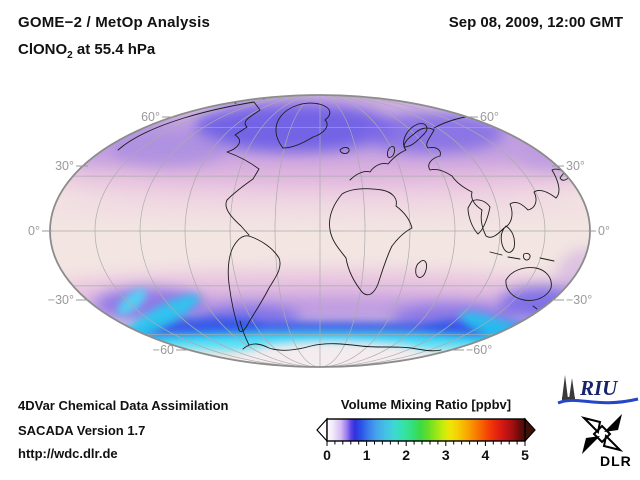 This screenshot has width=640, height=480. Describe the element at coordinates (485, 455) in the screenshot. I see `colorbar-tick-4: 4` at that location.